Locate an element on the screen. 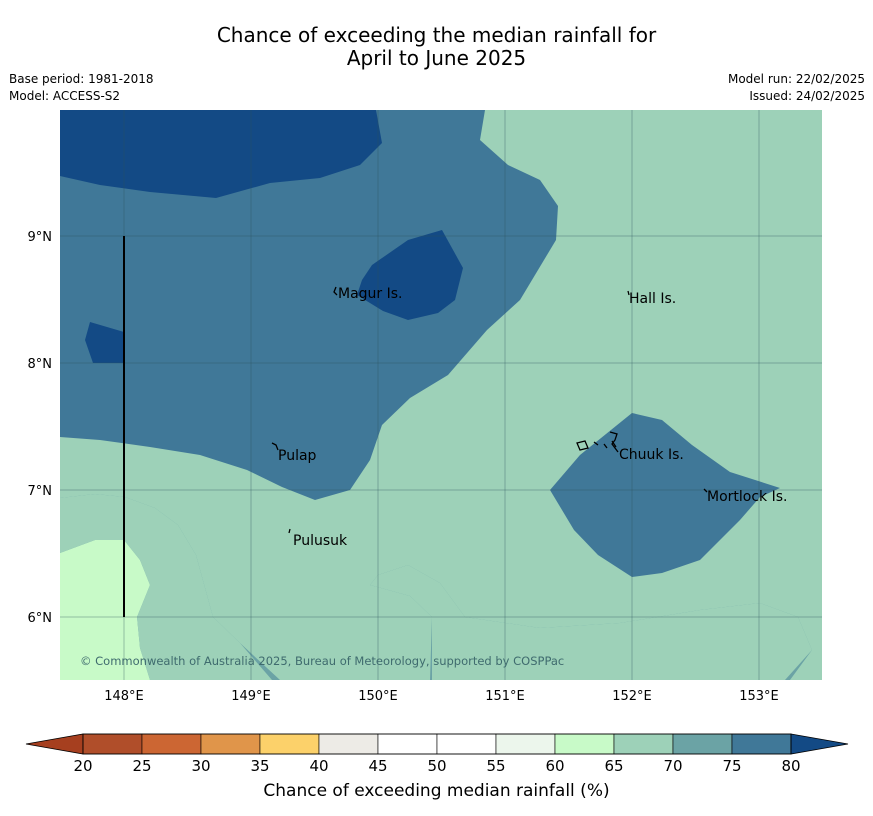 The height and width of the screenshot is (816, 873). model-run-text: Model run: 22/02/2025 is located at coordinates (796, 79).